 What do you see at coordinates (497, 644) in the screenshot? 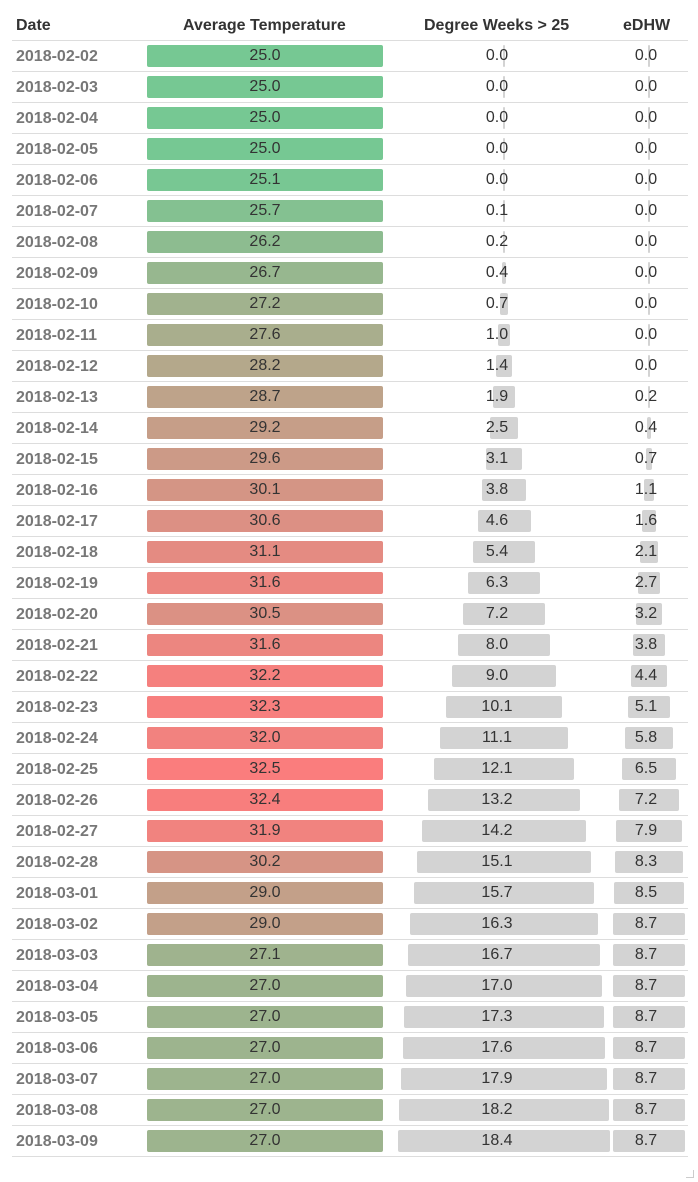
I see `degree-weeks-value: 8.0` at bounding box center [497, 644].